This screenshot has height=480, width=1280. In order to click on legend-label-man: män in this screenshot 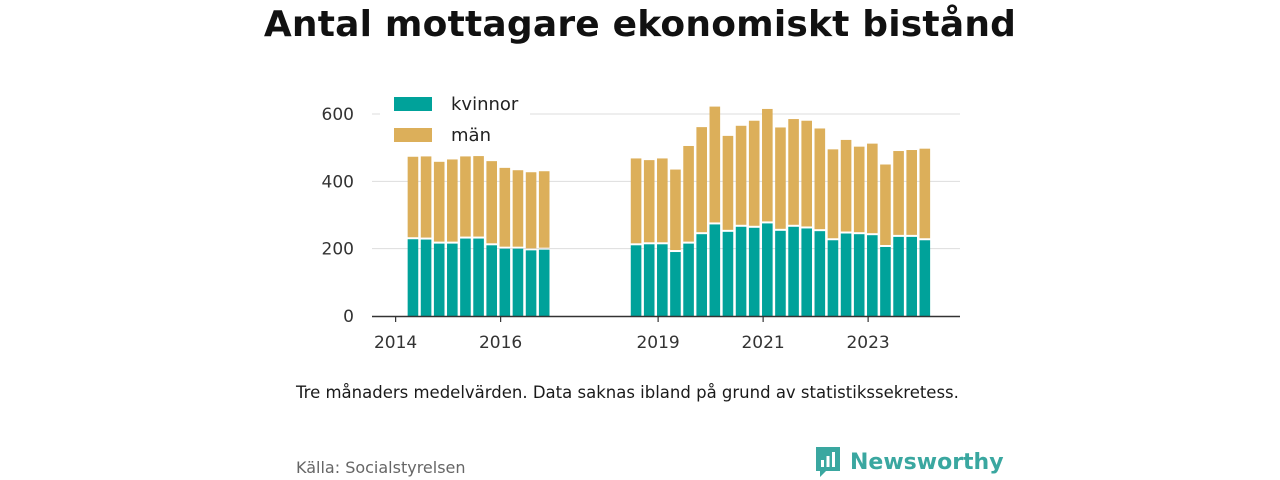, I will do `click(471, 135)`.